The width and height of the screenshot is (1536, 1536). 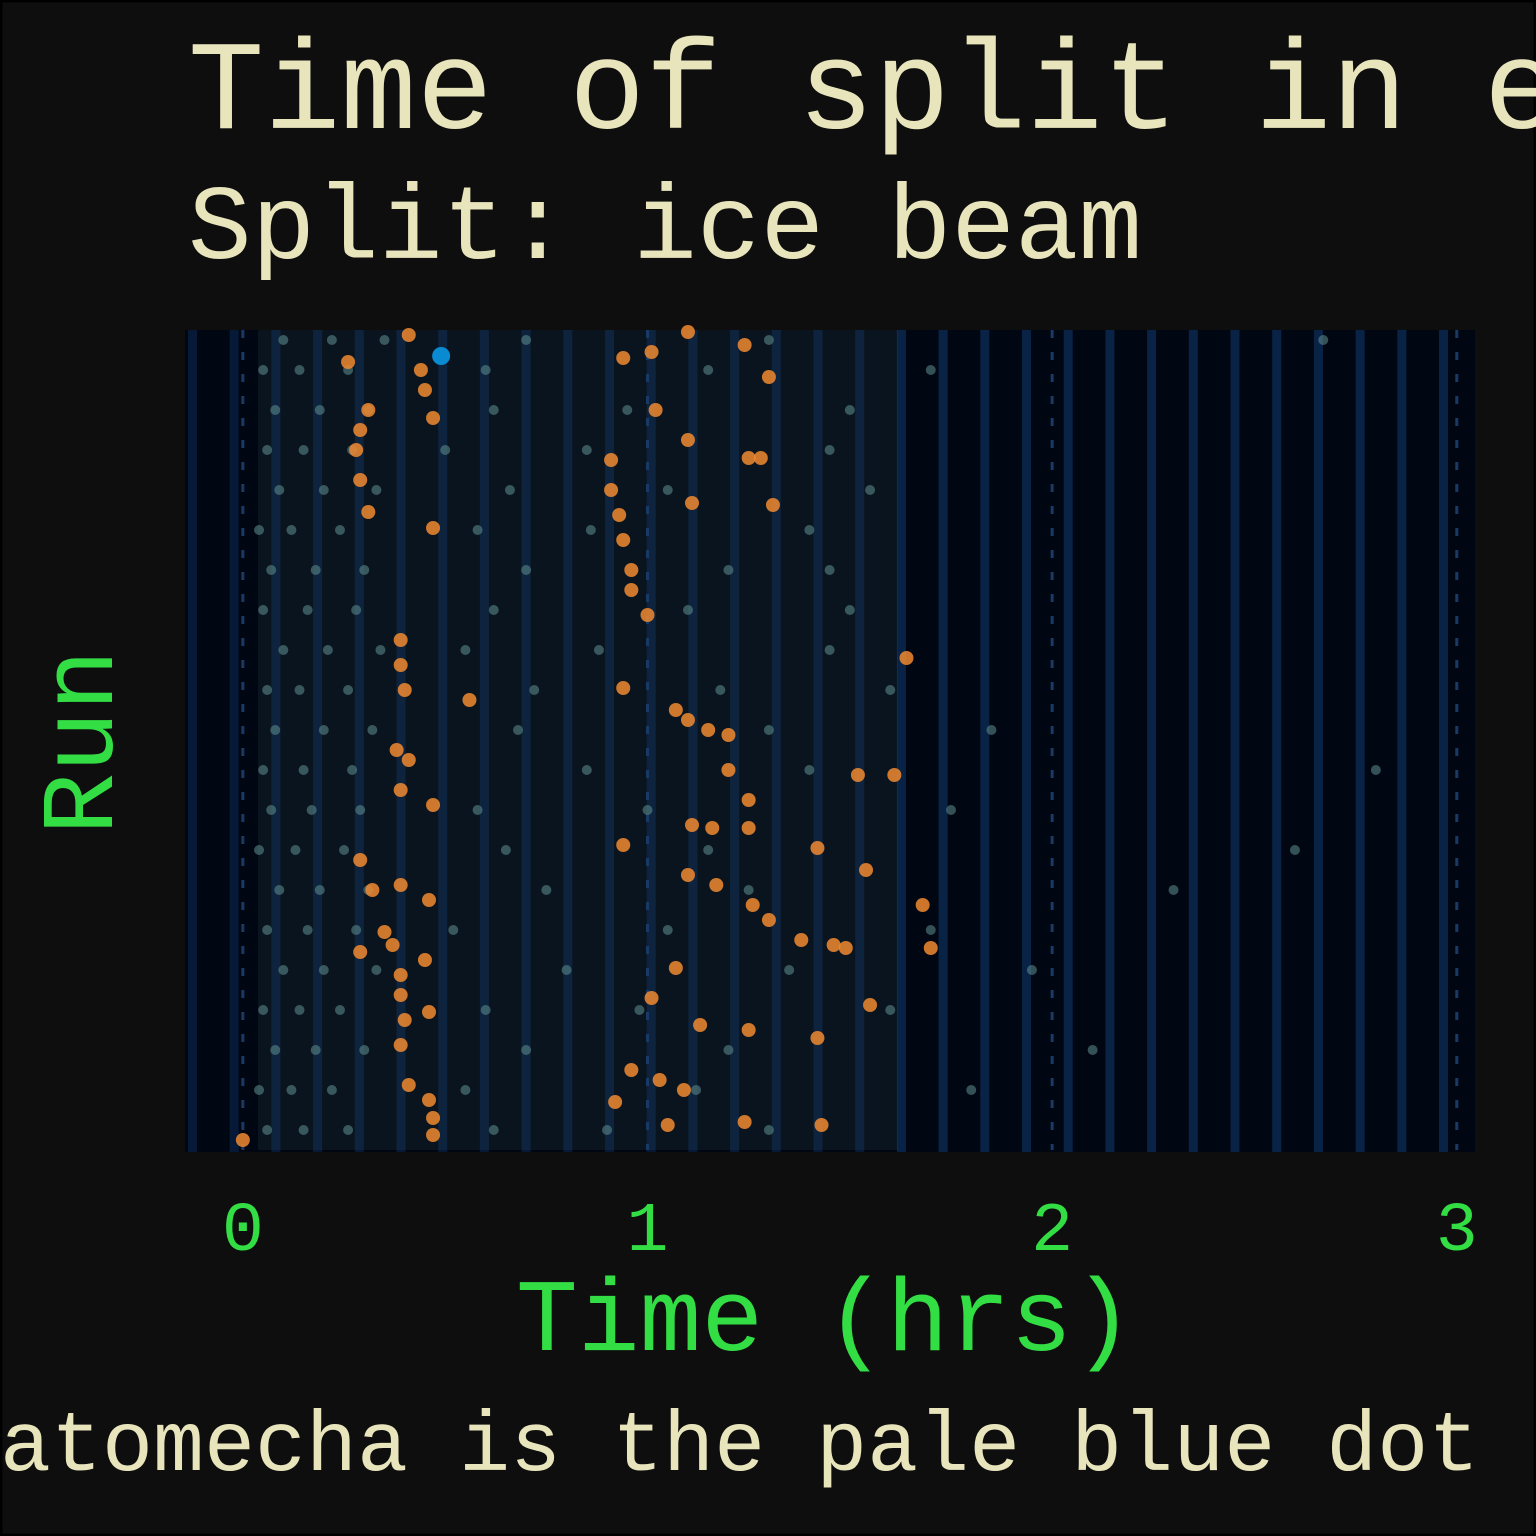 What do you see at coordinates (84, 741) in the screenshot?
I see `y-axis-label: Run` at bounding box center [84, 741].